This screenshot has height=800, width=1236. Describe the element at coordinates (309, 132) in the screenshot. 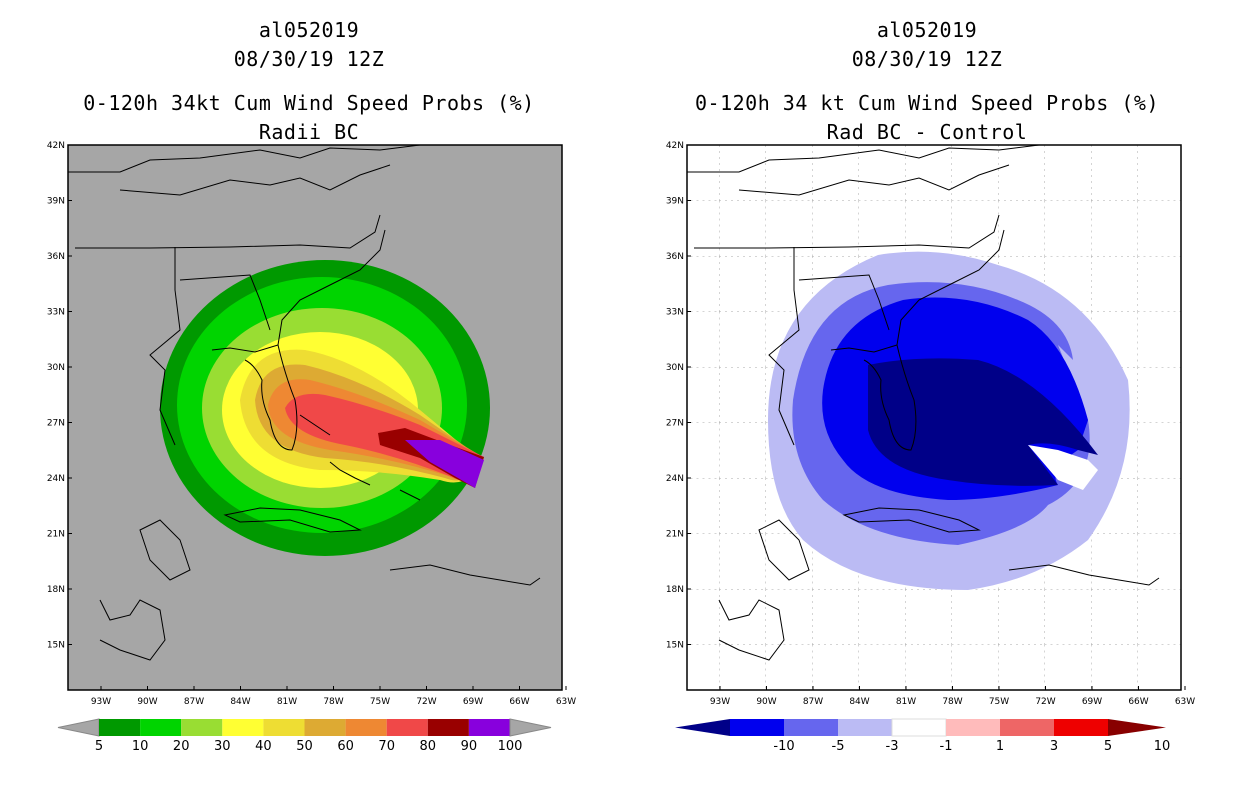

I see `left-subtitle: Radii BC` at that location.